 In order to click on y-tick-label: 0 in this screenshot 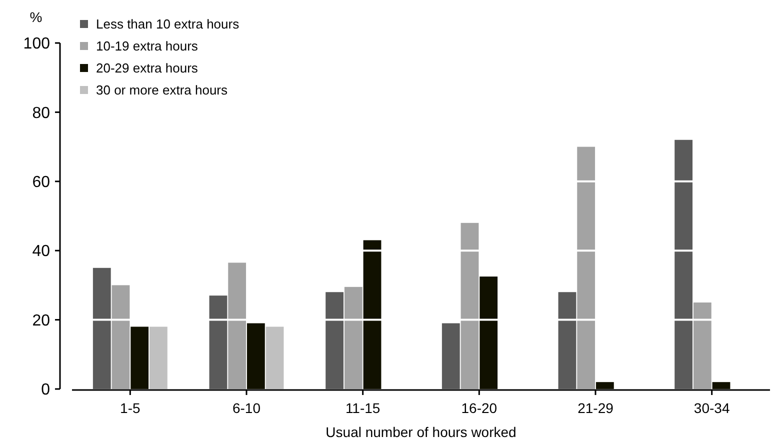, I will do `click(45, 390)`.